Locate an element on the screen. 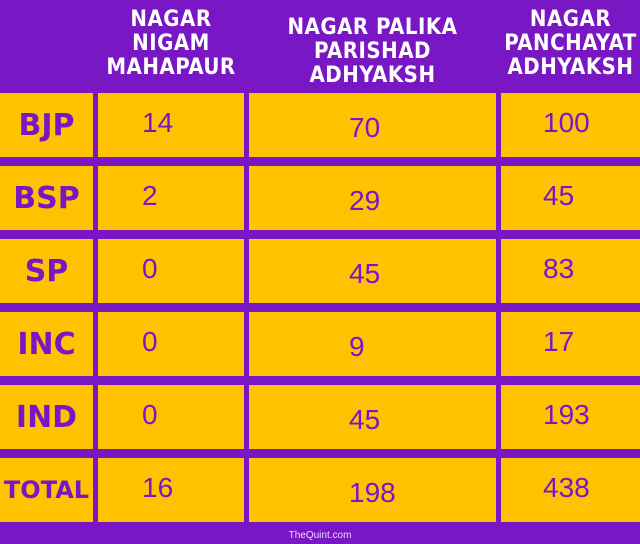 This screenshot has height=544, width=640. row-label-cell: BJP is located at coordinates (46, 125).